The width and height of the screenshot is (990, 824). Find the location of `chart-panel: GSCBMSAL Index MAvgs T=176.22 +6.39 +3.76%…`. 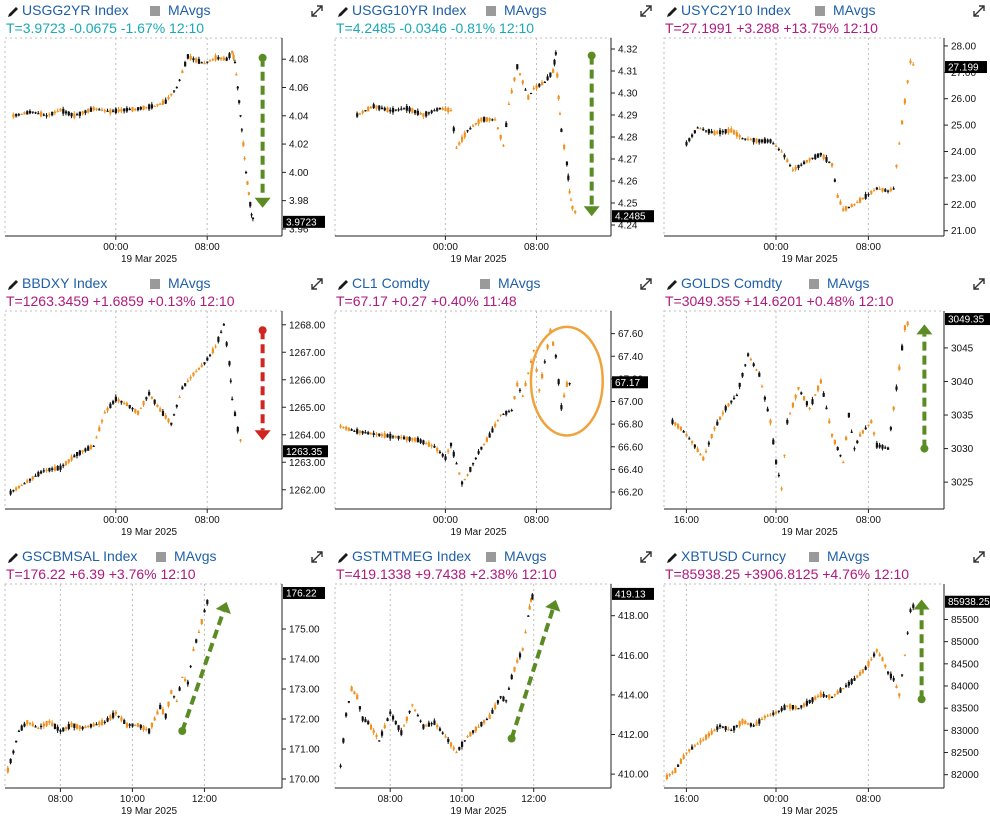

chart-panel: GSCBMSAL Index MAvgs T=176.22 +6.39 +3.76%… is located at coordinates (164, 685).